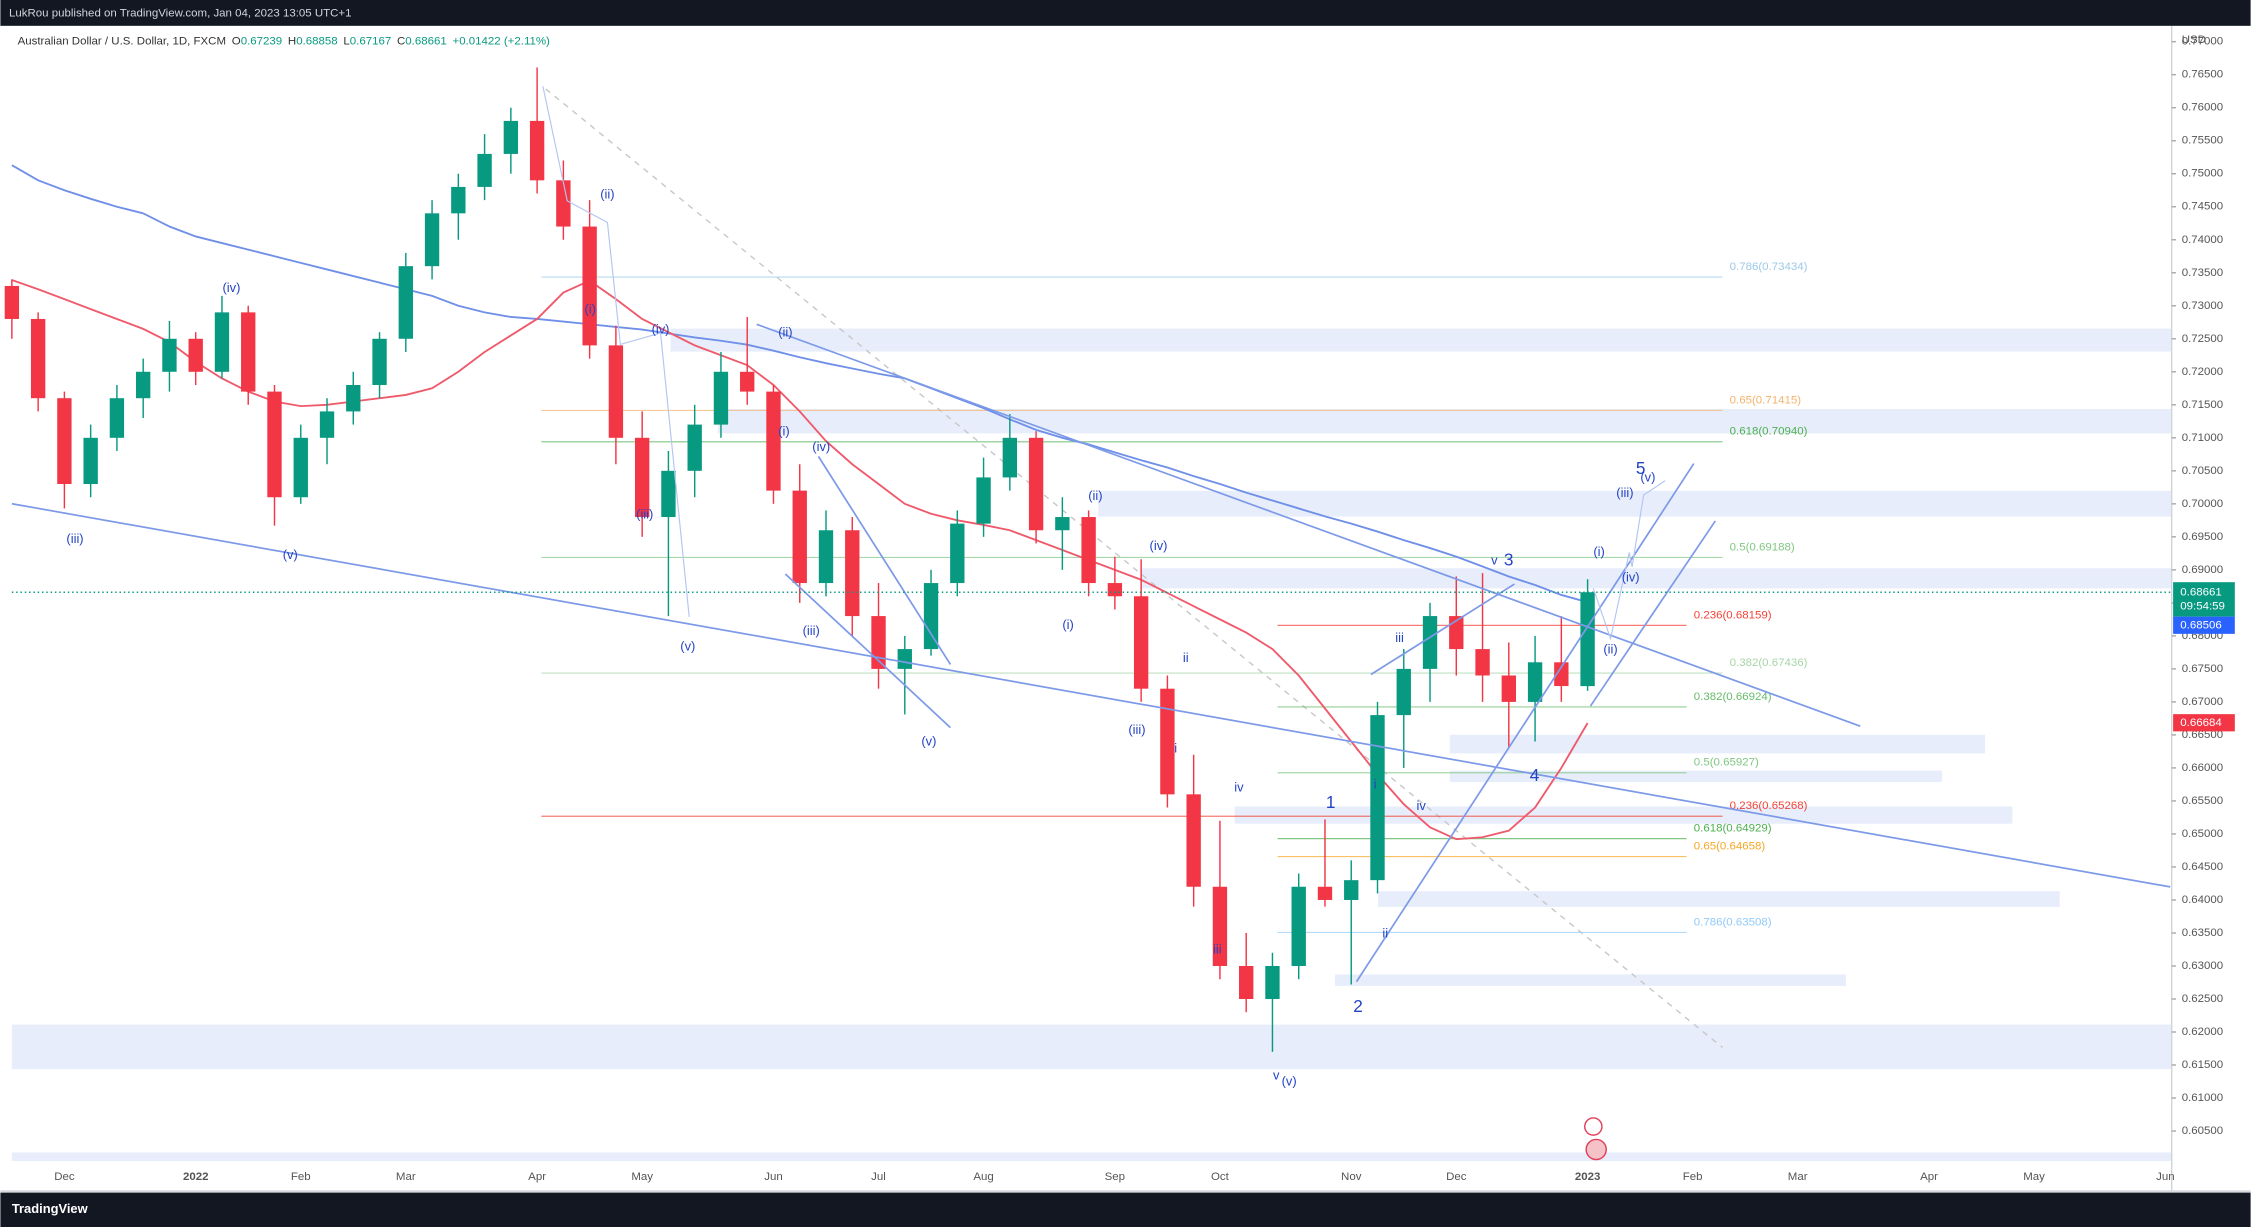  What do you see at coordinates (292, 42) in the screenshot?
I see `legend-key: H` at bounding box center [292, 42].